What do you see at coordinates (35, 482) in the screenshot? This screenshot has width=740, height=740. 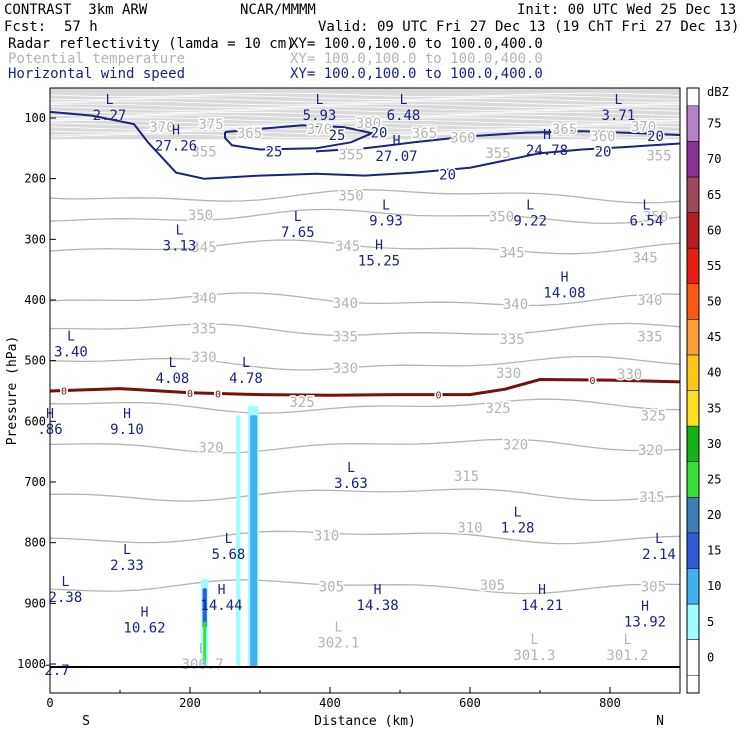 I see `y-tick-label: 700` at bounding box center [35, 482].